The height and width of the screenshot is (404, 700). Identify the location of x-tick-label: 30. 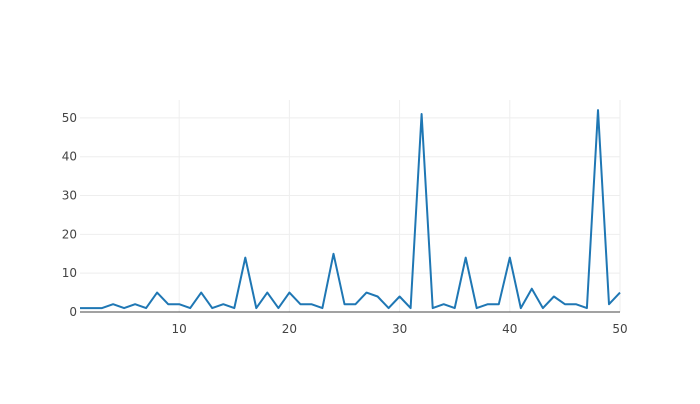
(399, 329).